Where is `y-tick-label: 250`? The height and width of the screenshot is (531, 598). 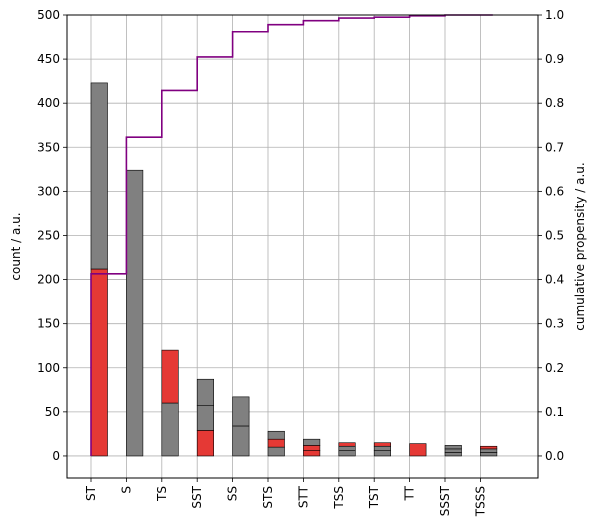 y-tick-label: 250 is located at coordinates (48, 235).